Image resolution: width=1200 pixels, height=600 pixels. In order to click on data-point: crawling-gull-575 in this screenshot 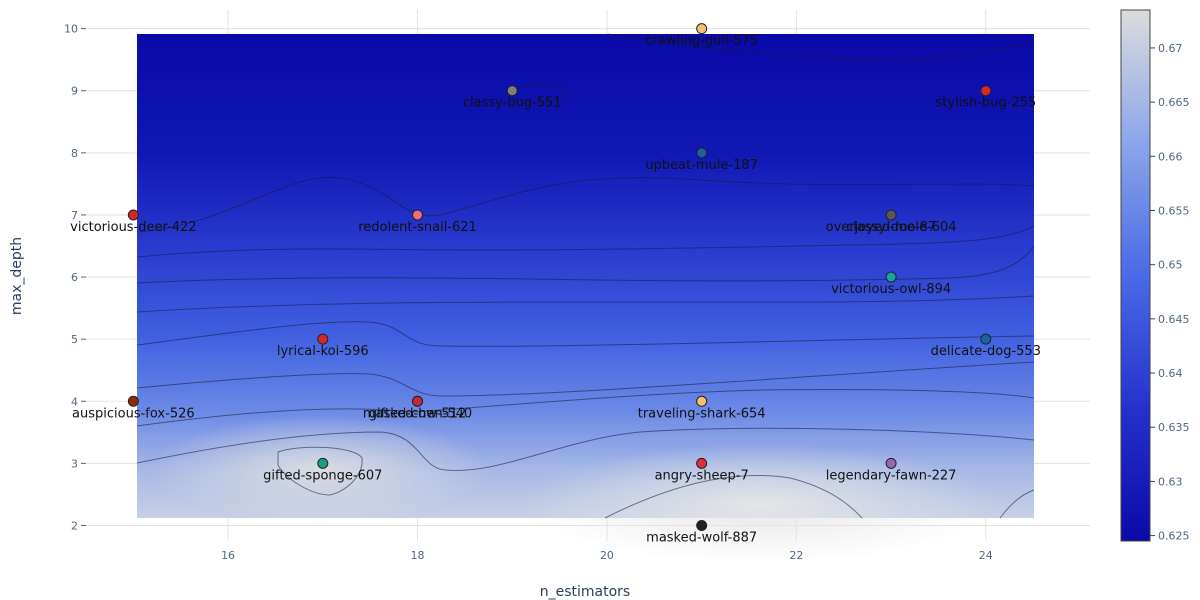, I will do `click(701, 36)`.